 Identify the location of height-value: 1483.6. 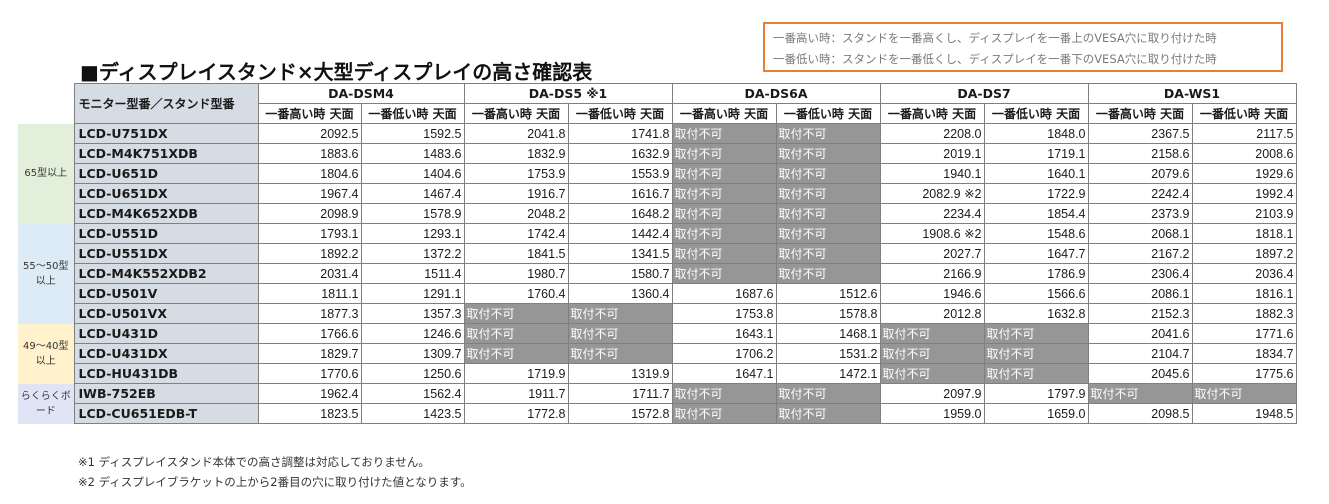
(412, 153).